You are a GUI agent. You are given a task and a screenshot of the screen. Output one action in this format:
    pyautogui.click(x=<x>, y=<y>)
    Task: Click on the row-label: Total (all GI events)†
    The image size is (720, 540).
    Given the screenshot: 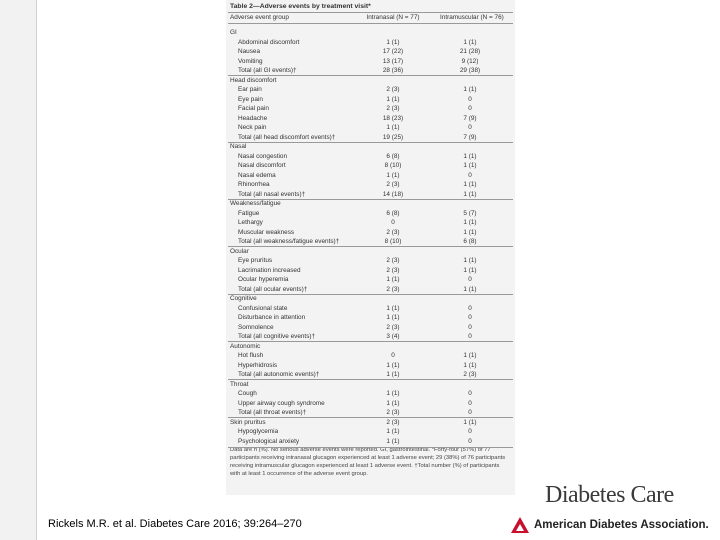 What is the action you would take?
    pyautogui.click(x=267, y=70)
    